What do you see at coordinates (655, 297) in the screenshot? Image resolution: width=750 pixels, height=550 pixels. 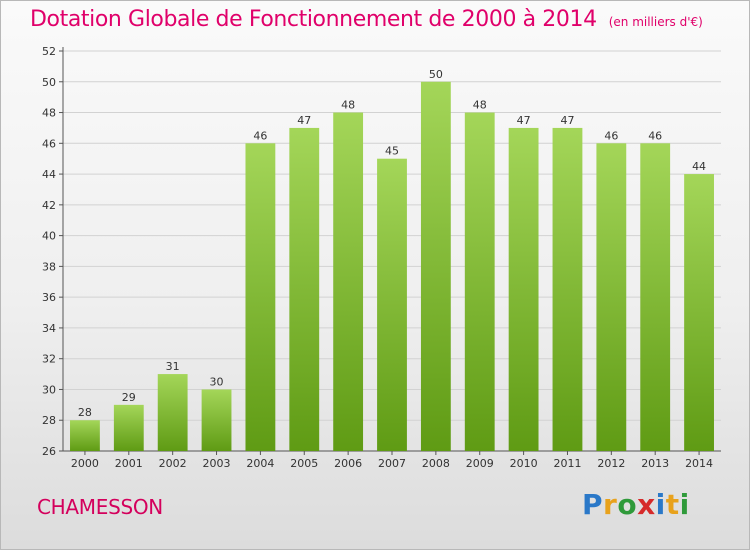 I see `bar-2013` at bounding box center [655, 297].